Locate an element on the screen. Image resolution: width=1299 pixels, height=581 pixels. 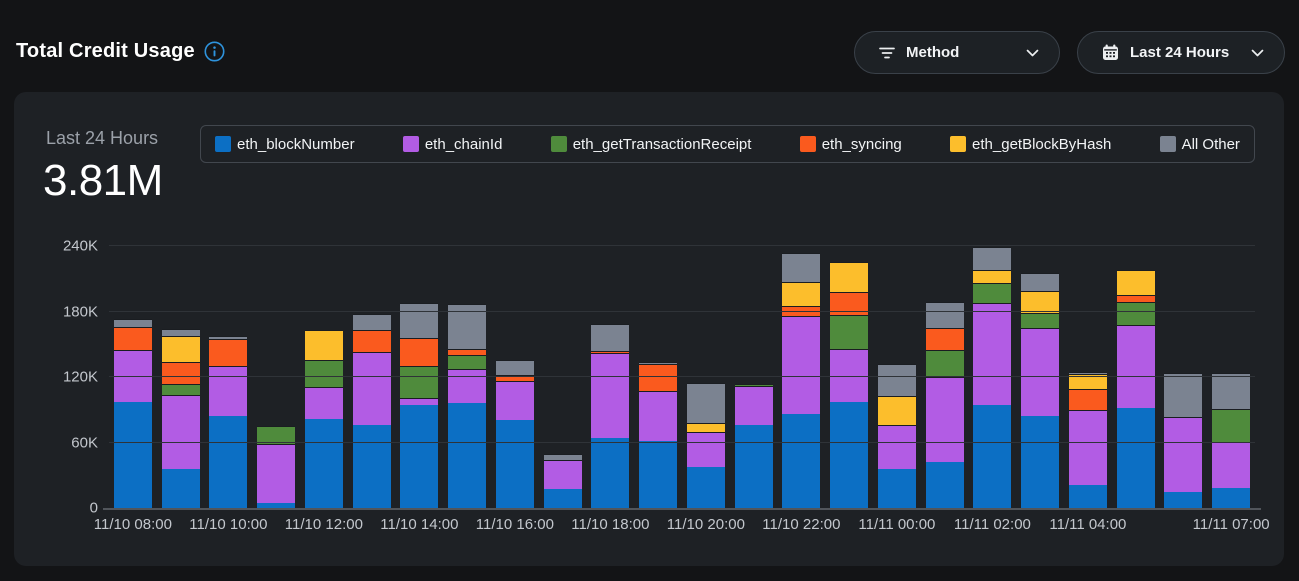
calendar-icon is located at coordinates (1110, 52).